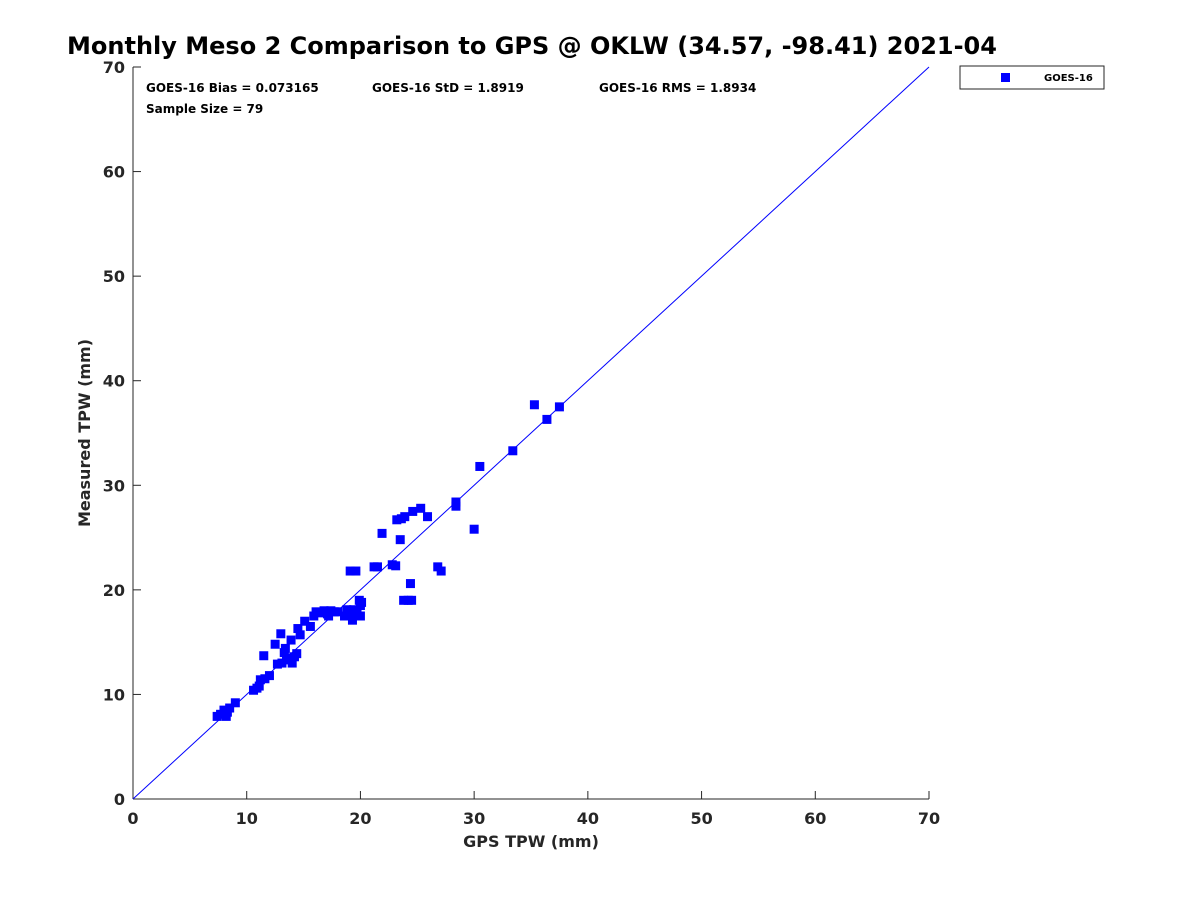 Image resolution: width=1200 pixels, height=900 pixels. Describe the element at coordinates (448, 88) in the screenshot. I see `stat-std: GOES-16 StD = 1.8919` at that location.